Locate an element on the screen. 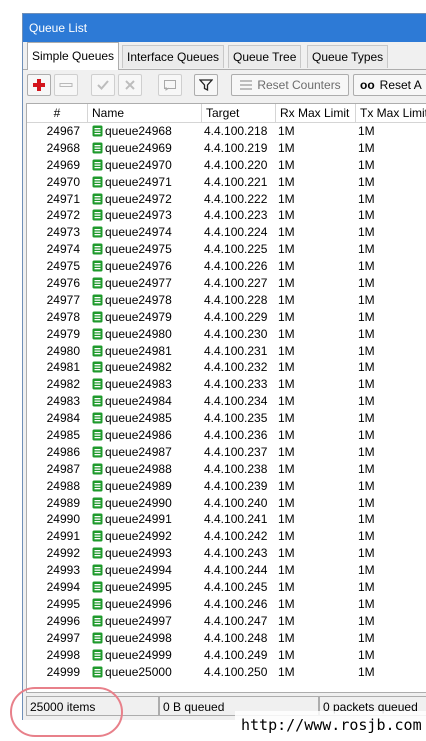 The width and height of the screenshot is (426, 741). plus-icon is located at coordinates (39, 85).